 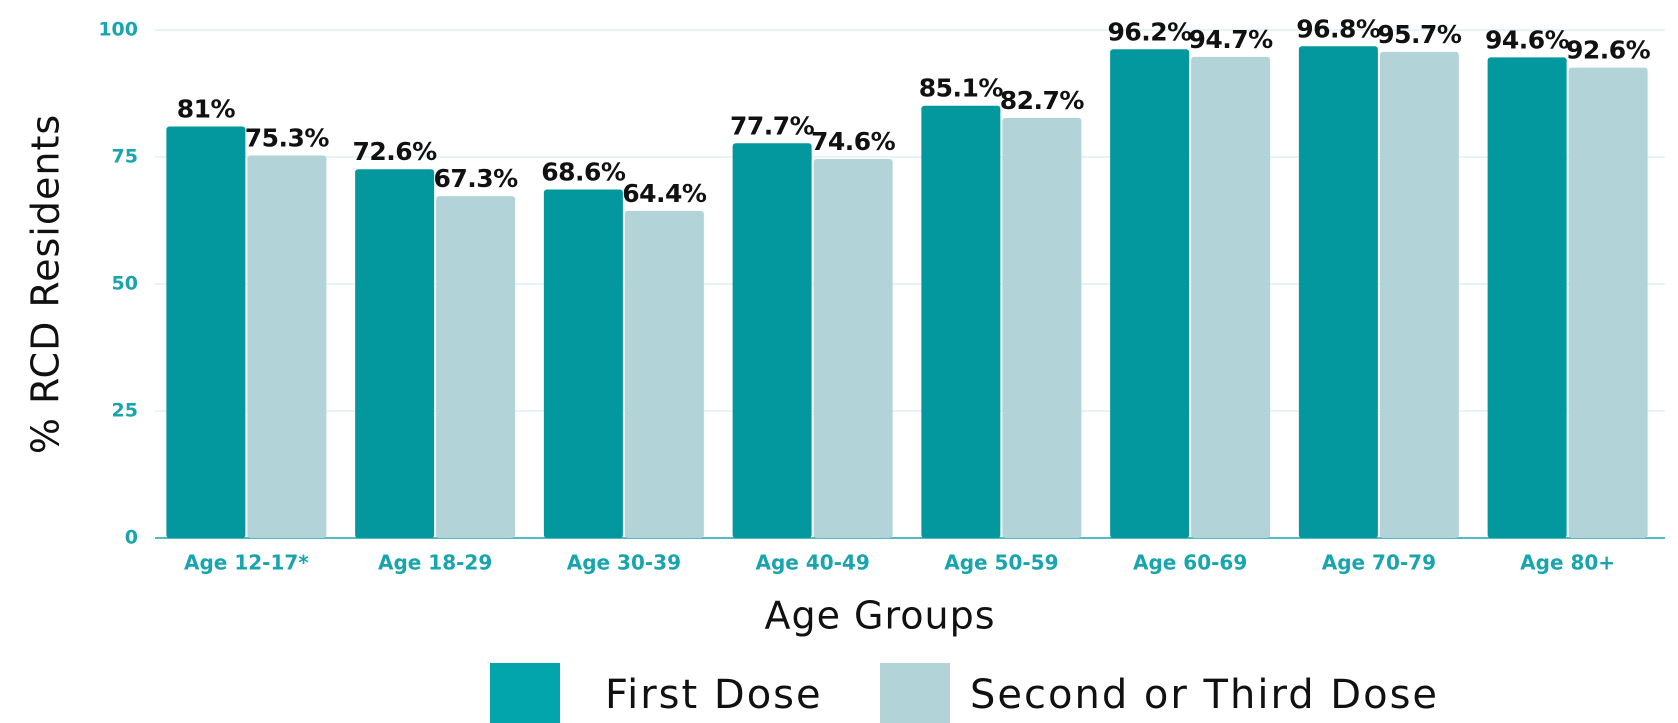 I want to click on x-tick-label: Age 50-59, so click(x=1001, y=563).